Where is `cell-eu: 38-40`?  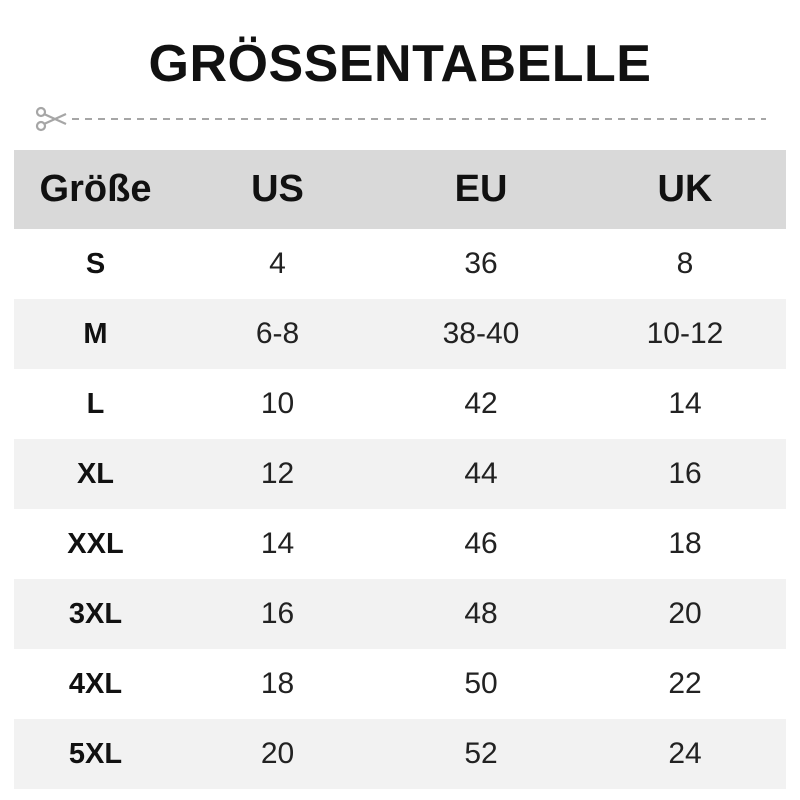
cell-eu: 38-40 is located at coordinates (481, 333).